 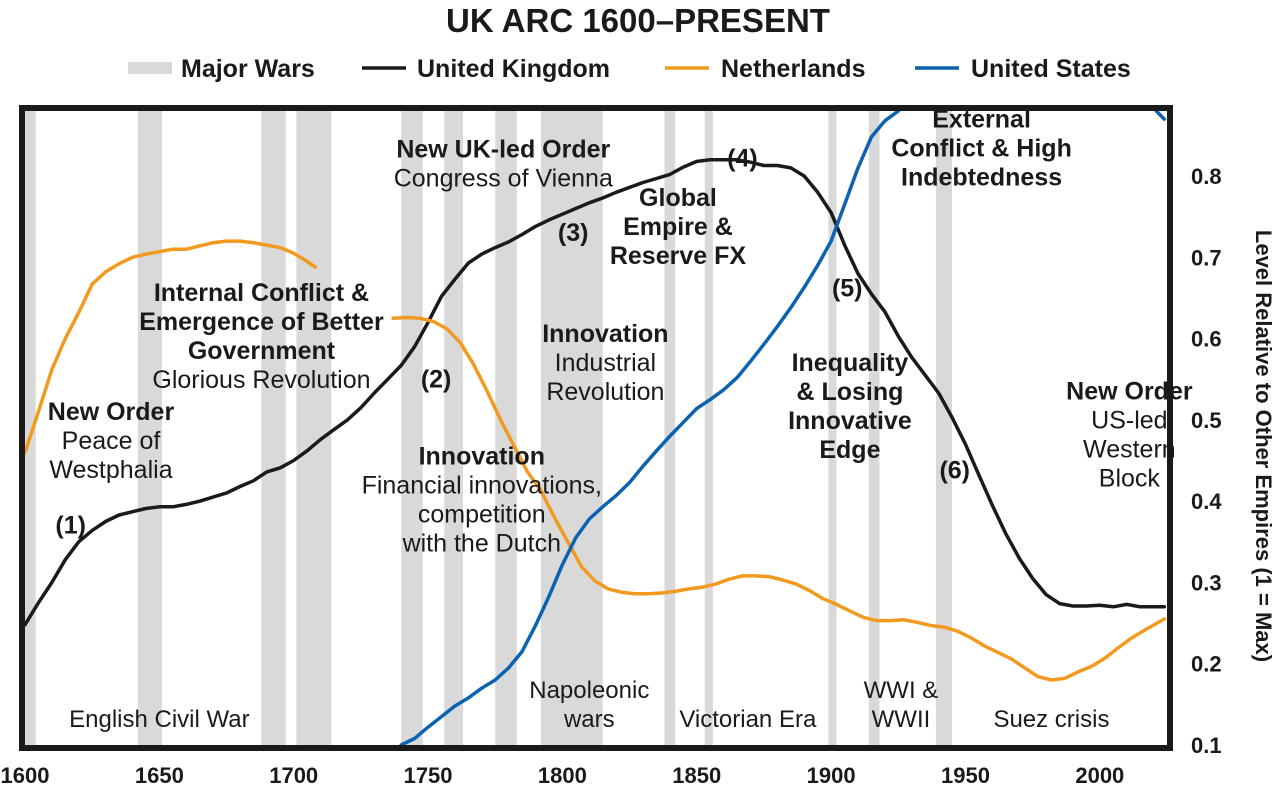 What do you see at coordinates (293, 775) in the screenshot?
I see `x-tick-label: 1700` at bounding box center [293, 775].